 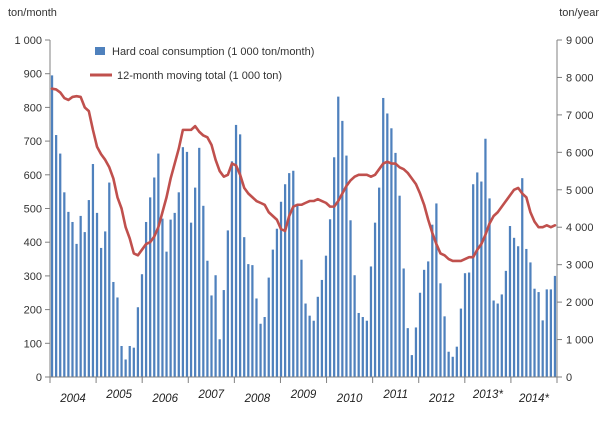 I want to click on year-label: 2011, so click(x=395, y=395).